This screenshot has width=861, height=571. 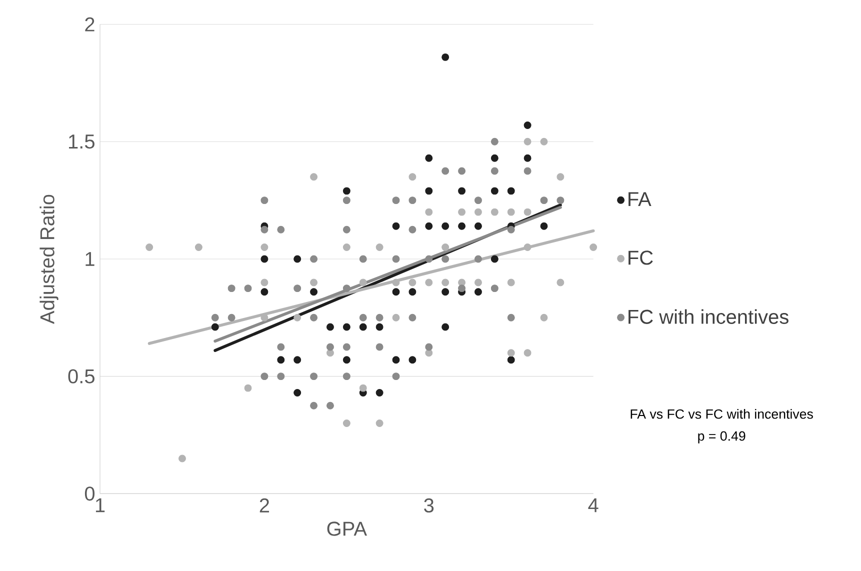 What do you see at coordinates (708, 316) in the screenshot?
I see `legend-label: FC with incentives` at bounding box center [708, 316].